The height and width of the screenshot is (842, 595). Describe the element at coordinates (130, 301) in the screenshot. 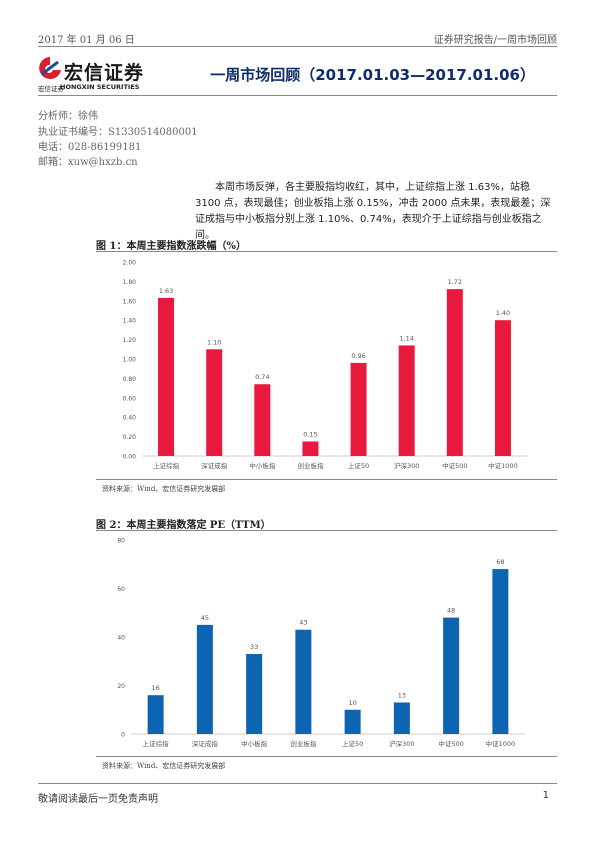

I see `y-tick-label: 1.60` at that location.